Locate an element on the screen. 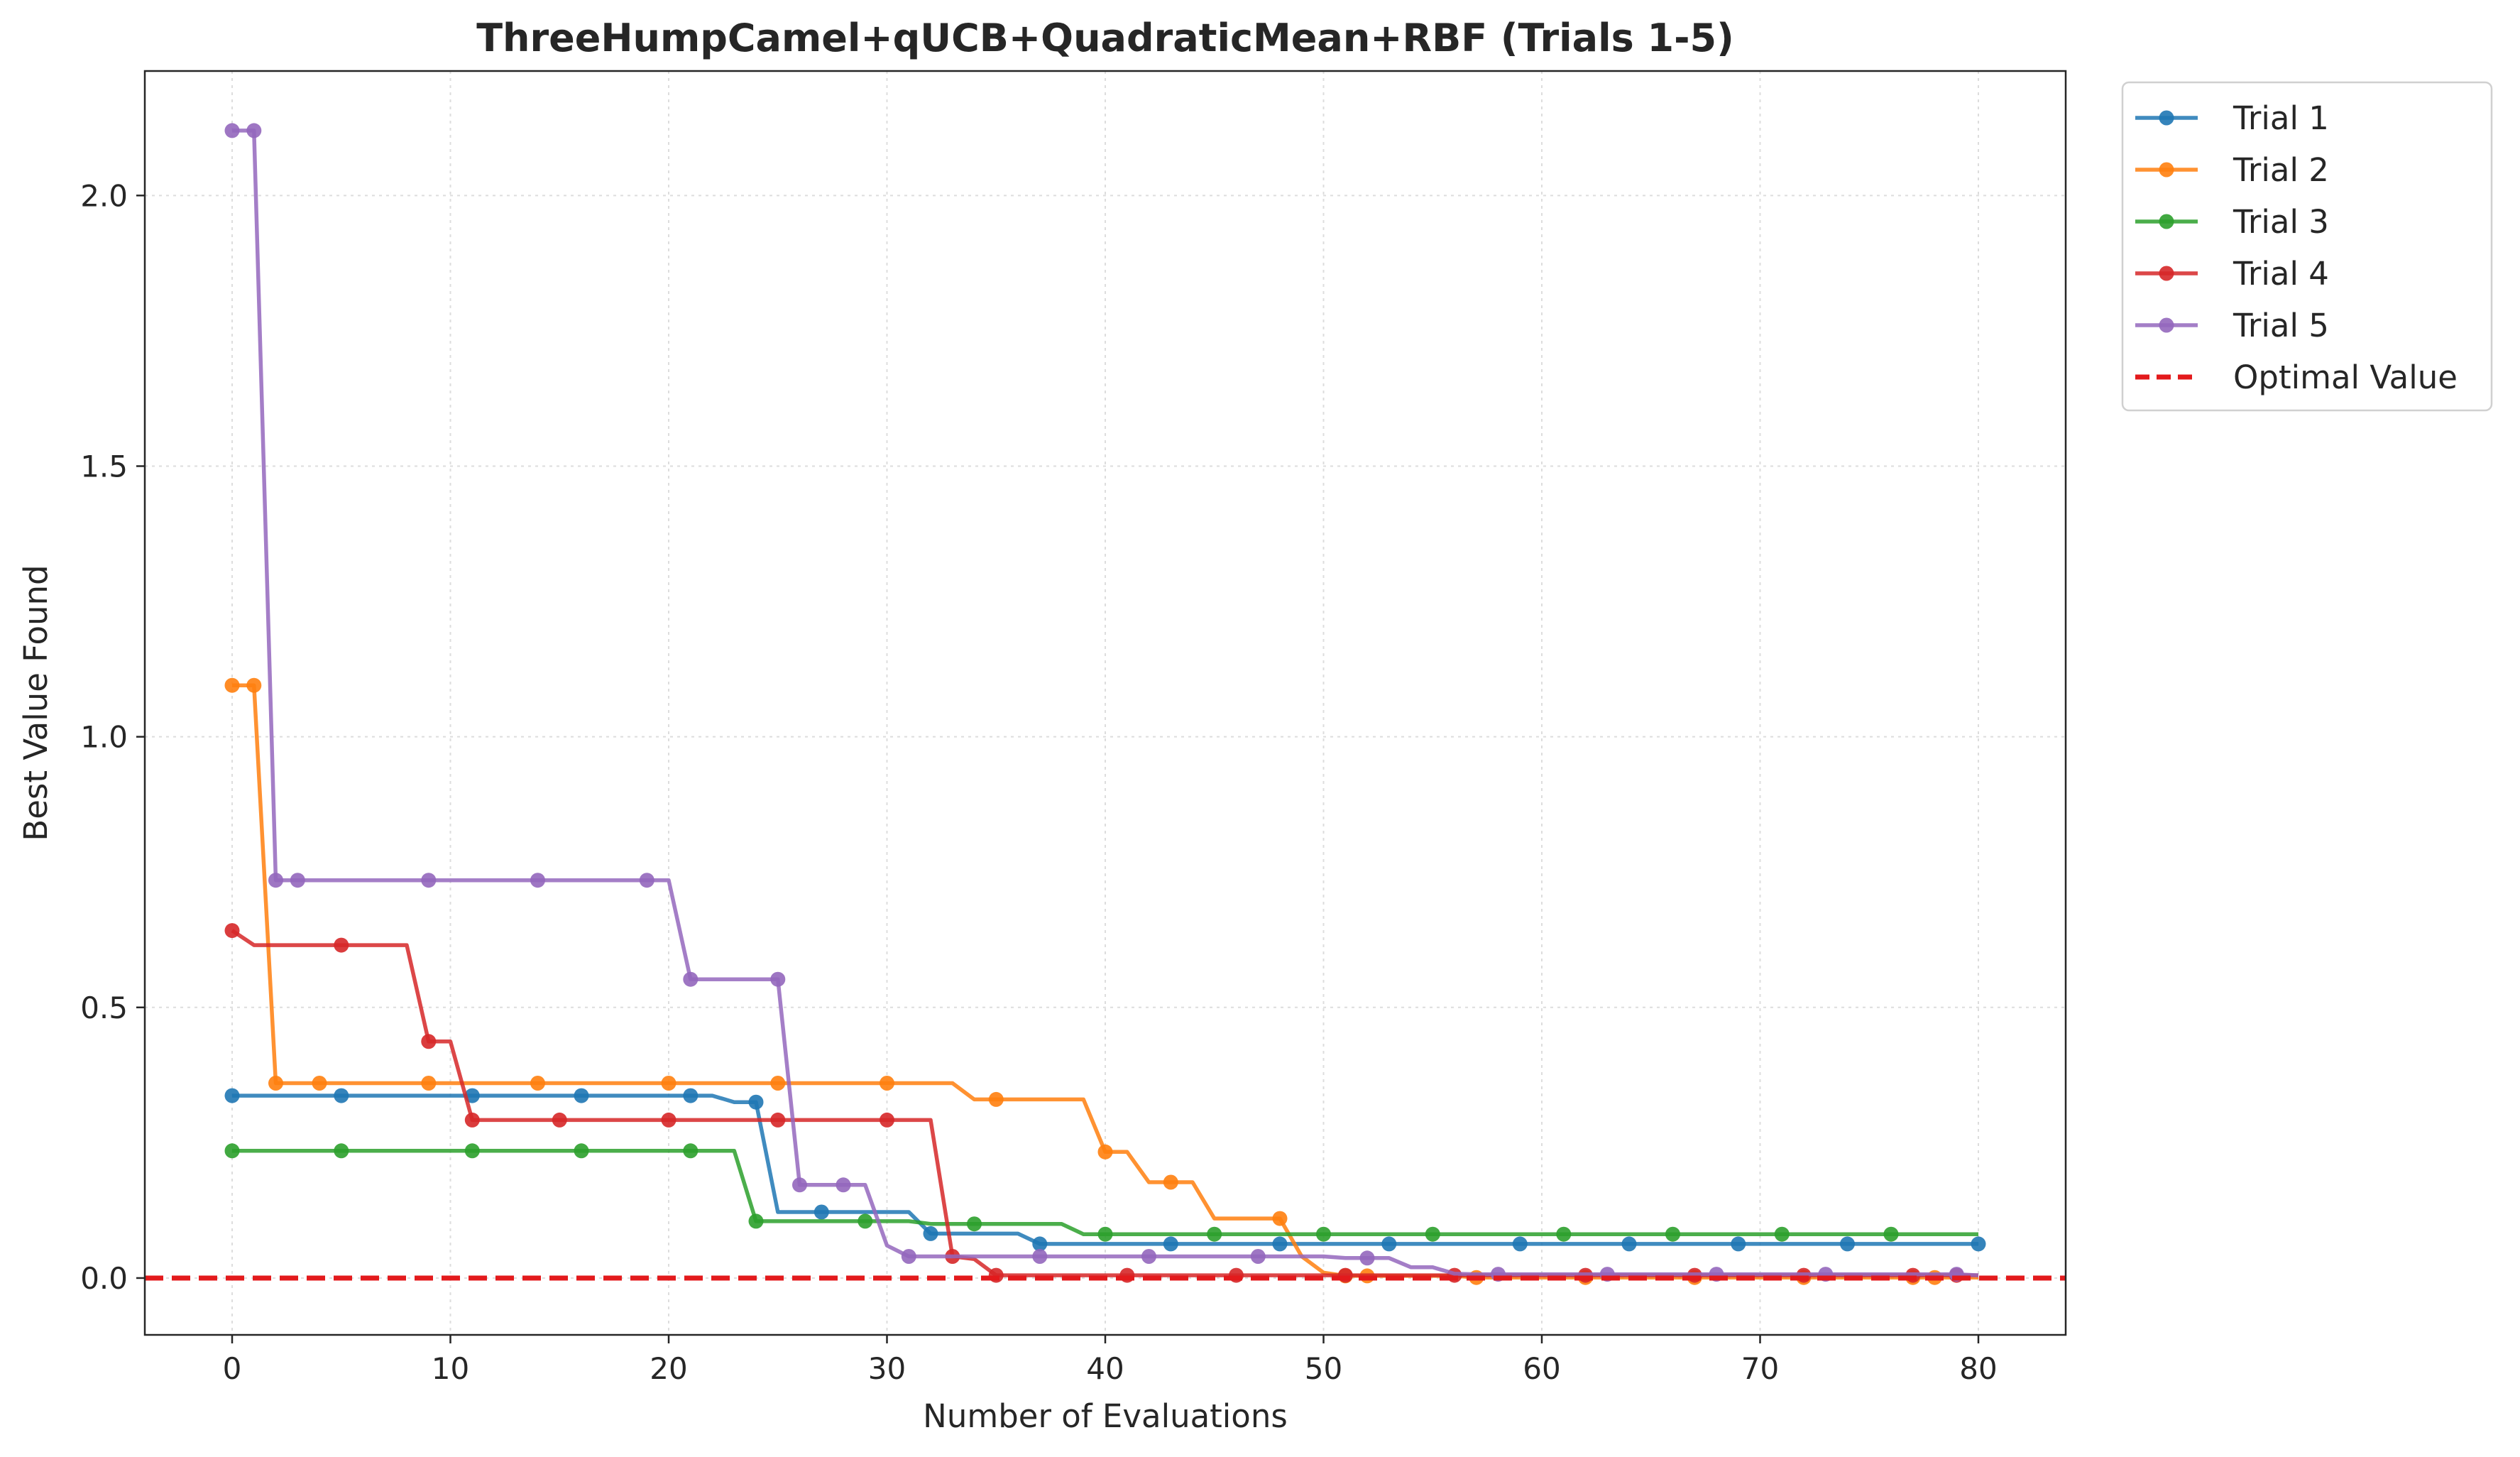 This screenshot has width=2520, height=1457. legend-item-trial-4: Trial 4 is located at coordinates (2232, 274).